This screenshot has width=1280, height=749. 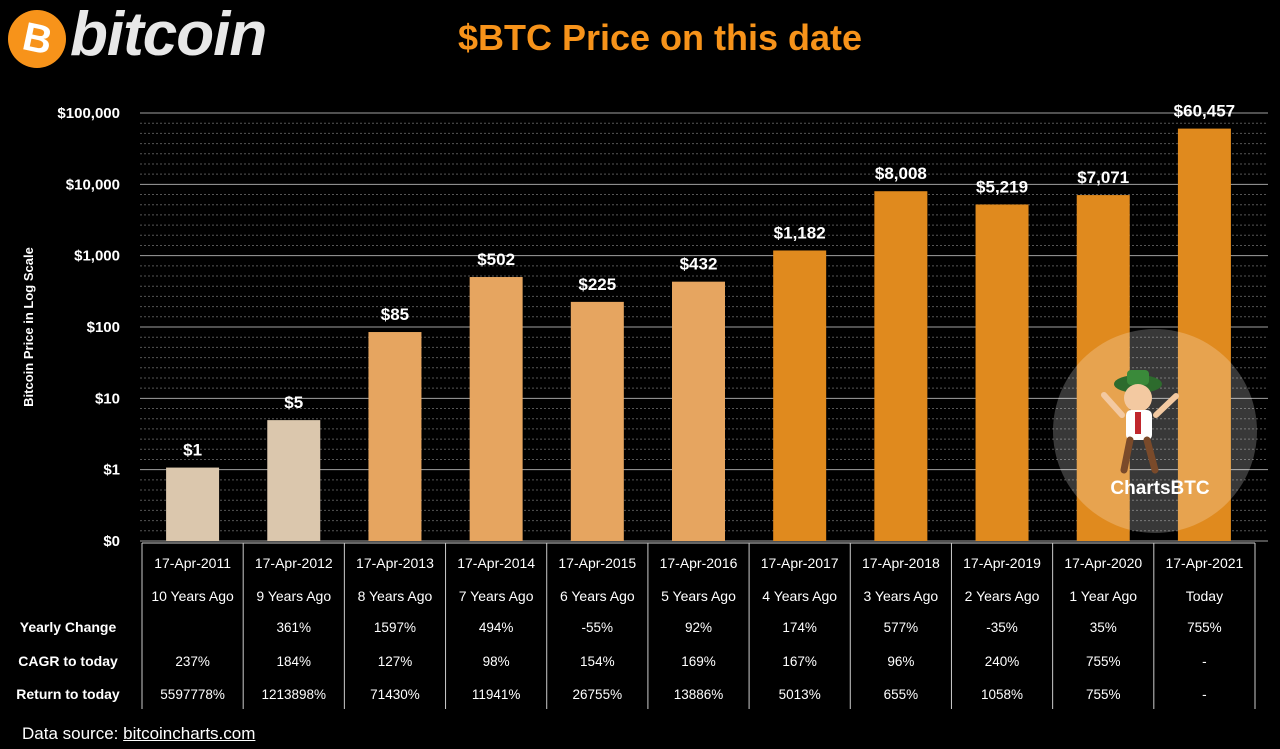 I want to click on table-cell: -55%, so click(x=598, y=627).